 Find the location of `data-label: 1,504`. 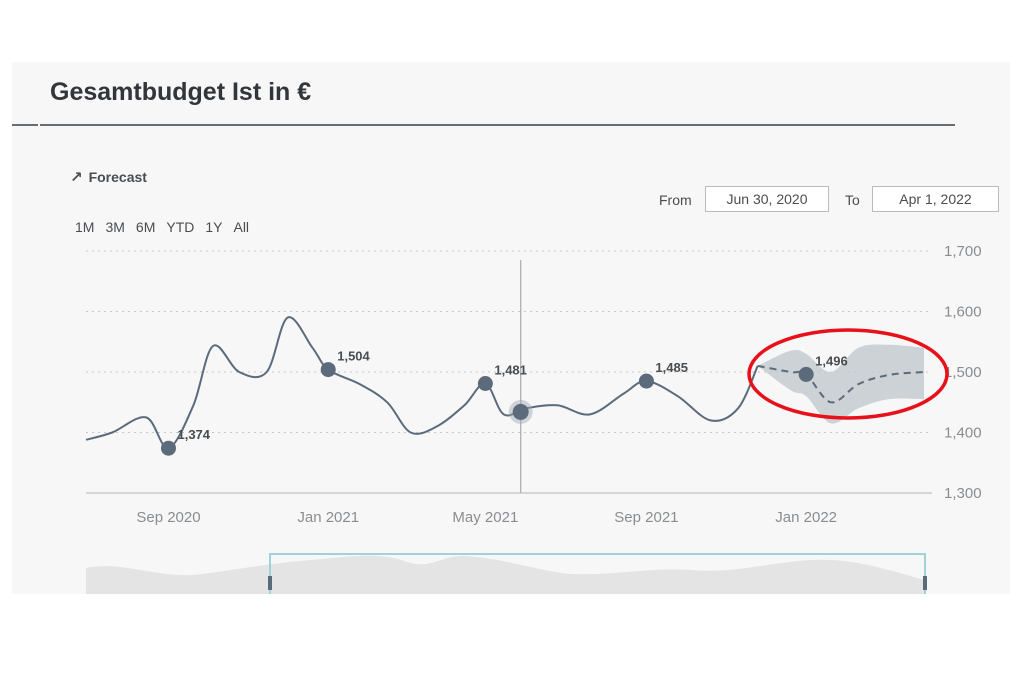

data-label: 1,504 is located at coordinates (353, 356).